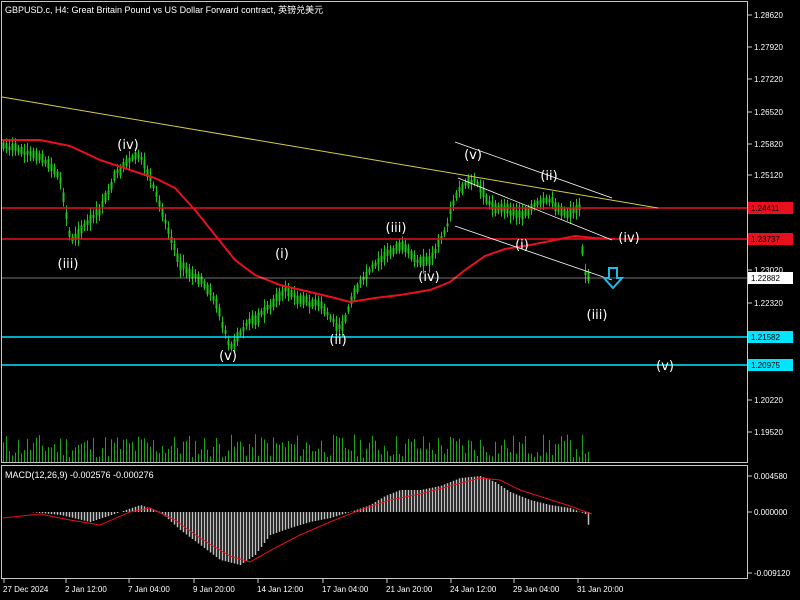 This screenshot has height=600, width=800. Describe the element at coordinates (533, 253) in the screenshot. I see `channel-lower-line` at that location.